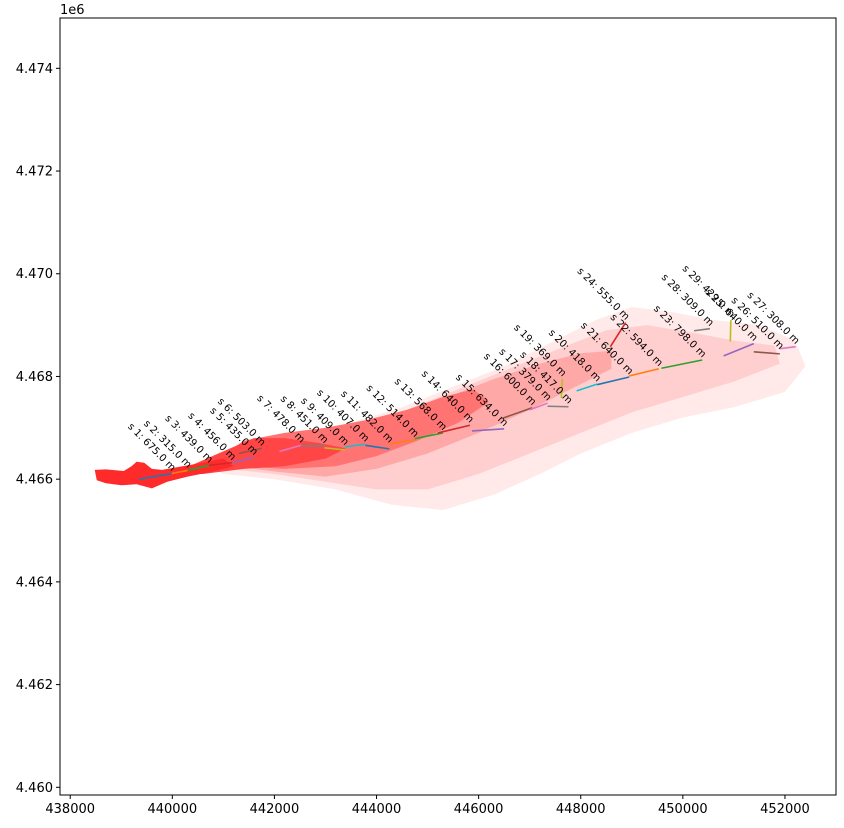  I want to click on y-tick-label: 4.468, so click(34, 377).